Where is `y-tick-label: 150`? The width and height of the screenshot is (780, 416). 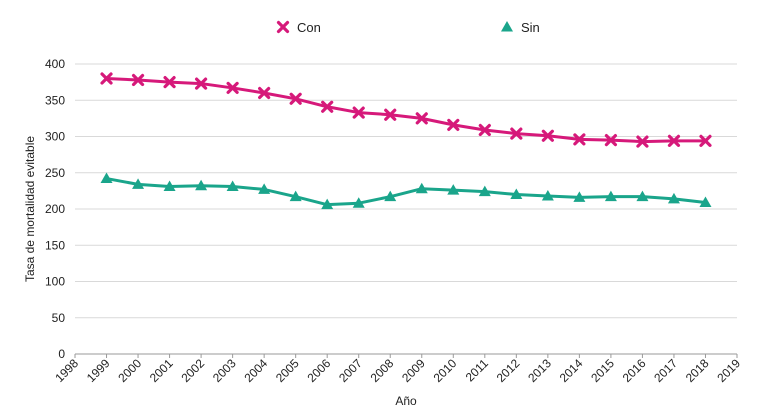 y-tick-label: 150 is located at coordinates (55, 245).